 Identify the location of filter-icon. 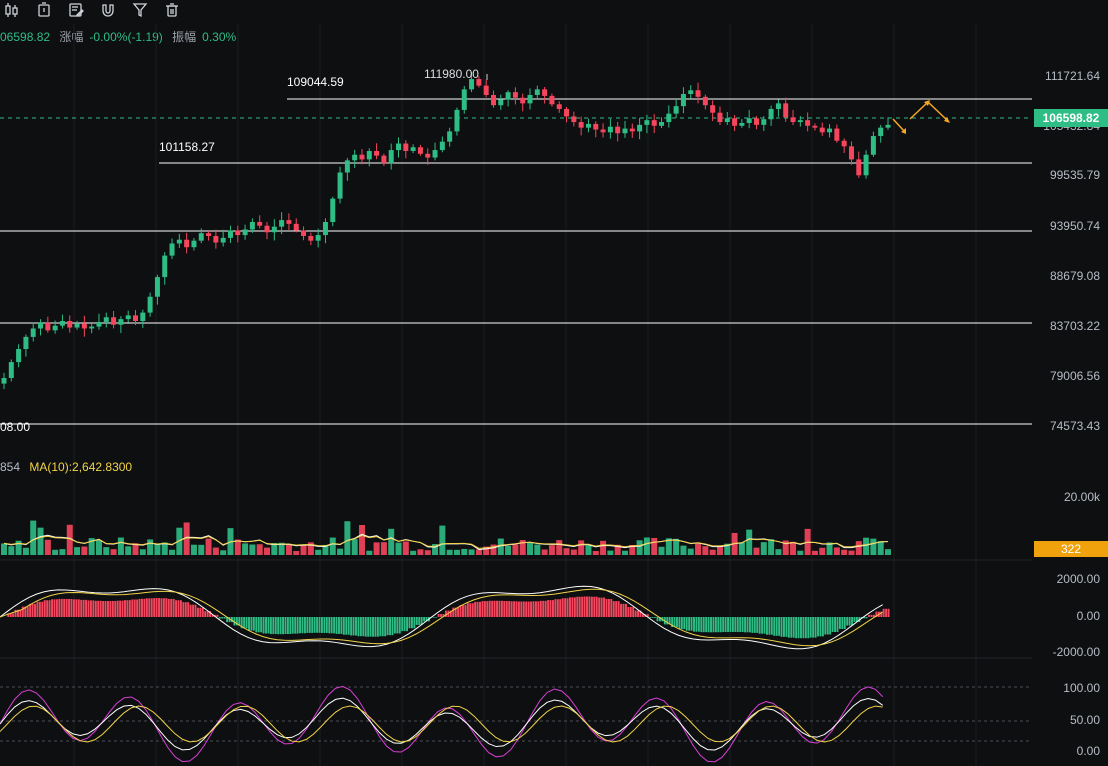
(142, 11).